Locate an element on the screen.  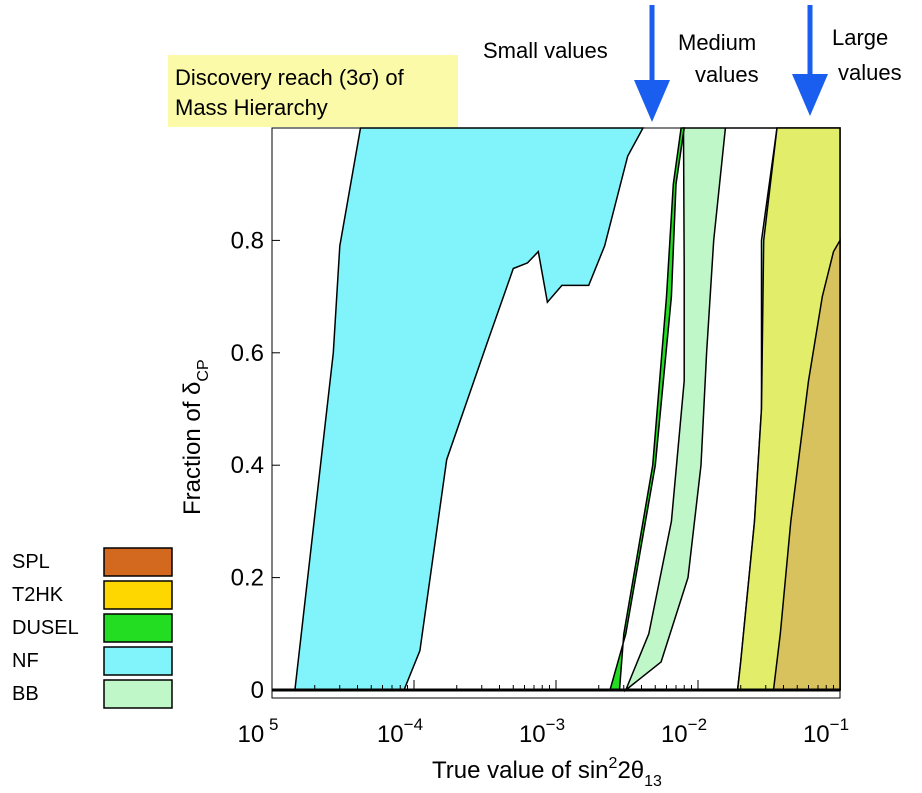
x-tick-label: 10 5 is located at coordinates (258, 731).